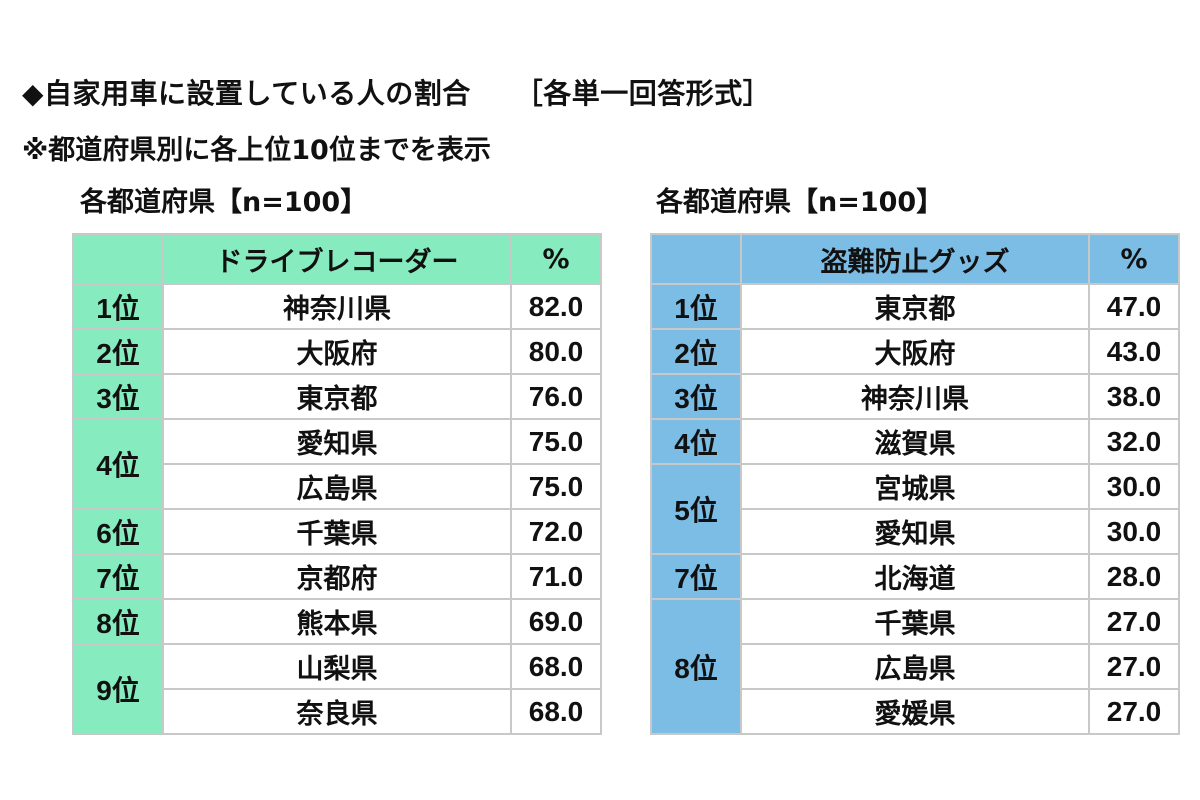 This screenshot has height=800, width=1200. I want to click on table-row: 7位 京都府 71.0, so click(337, 576).